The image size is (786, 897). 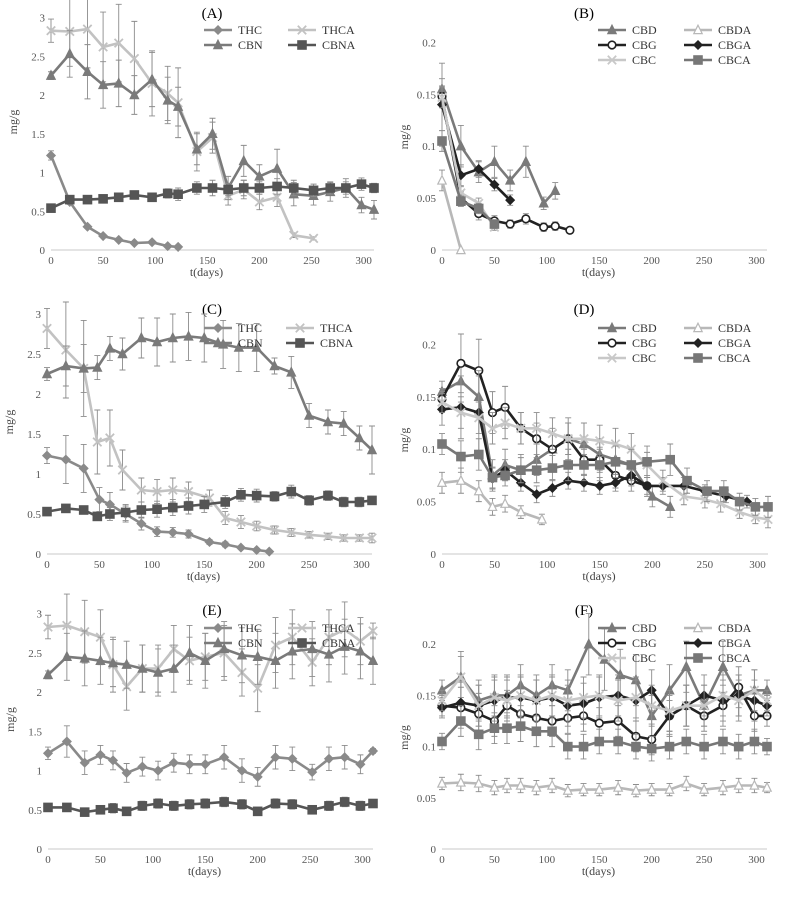 What do you see at coordinates (604, 733) in the screenshot?
I see `series-cbca` at bounding box center [604, 733].